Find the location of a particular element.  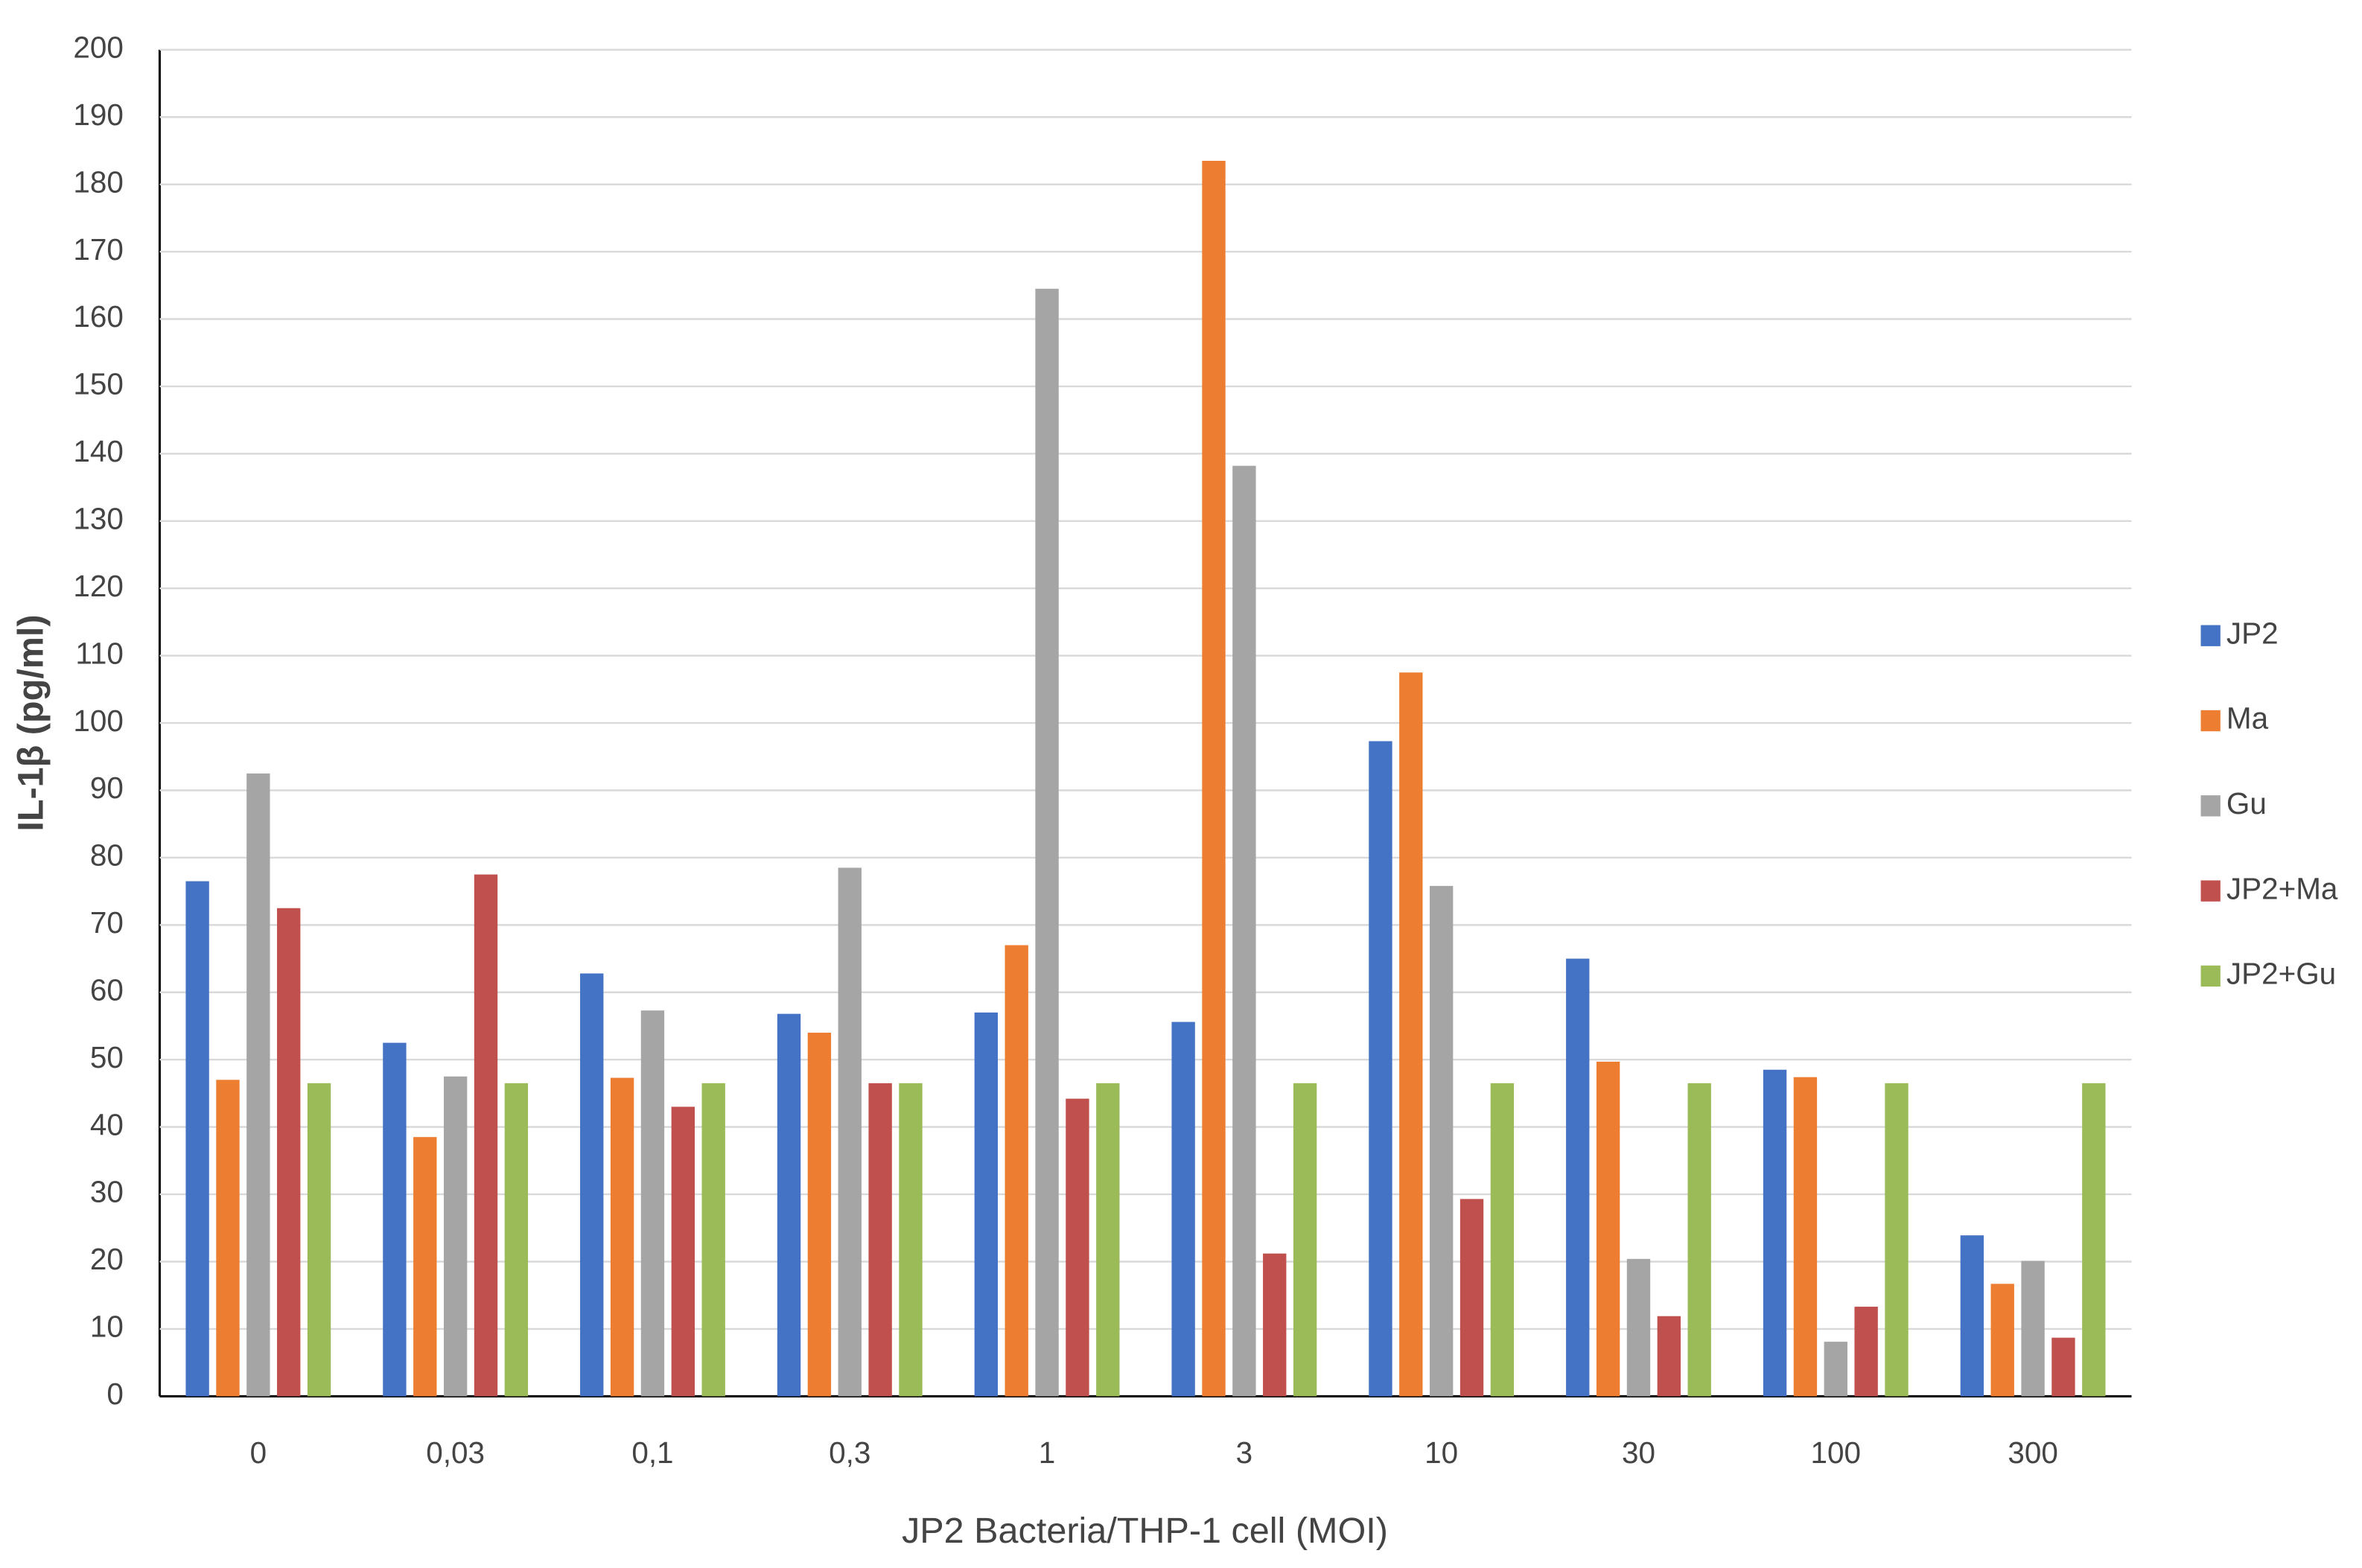

y-tick-label: 10 is located at coordinates (107, 1327).